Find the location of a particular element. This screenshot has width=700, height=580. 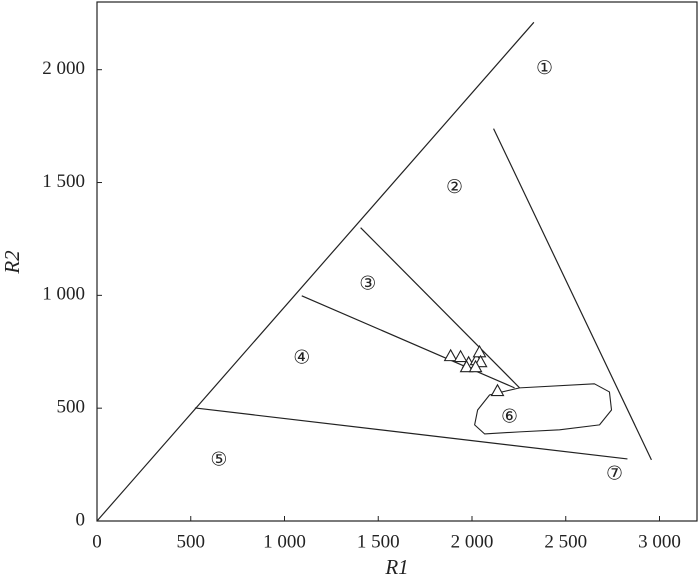

x-tick-label: 2 500 is located at coordinates (565, 541).